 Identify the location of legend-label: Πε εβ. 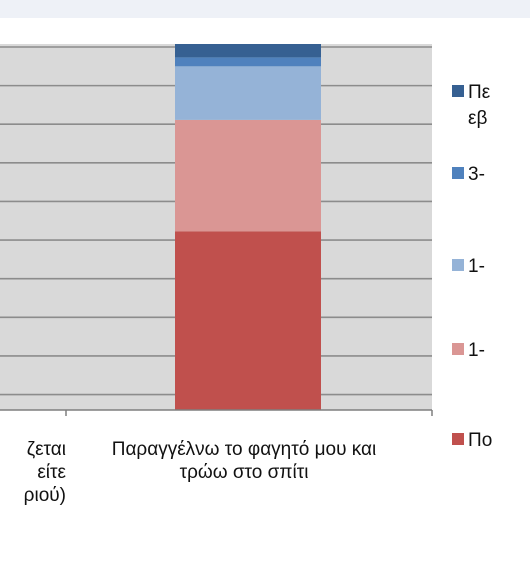
(479, 106).